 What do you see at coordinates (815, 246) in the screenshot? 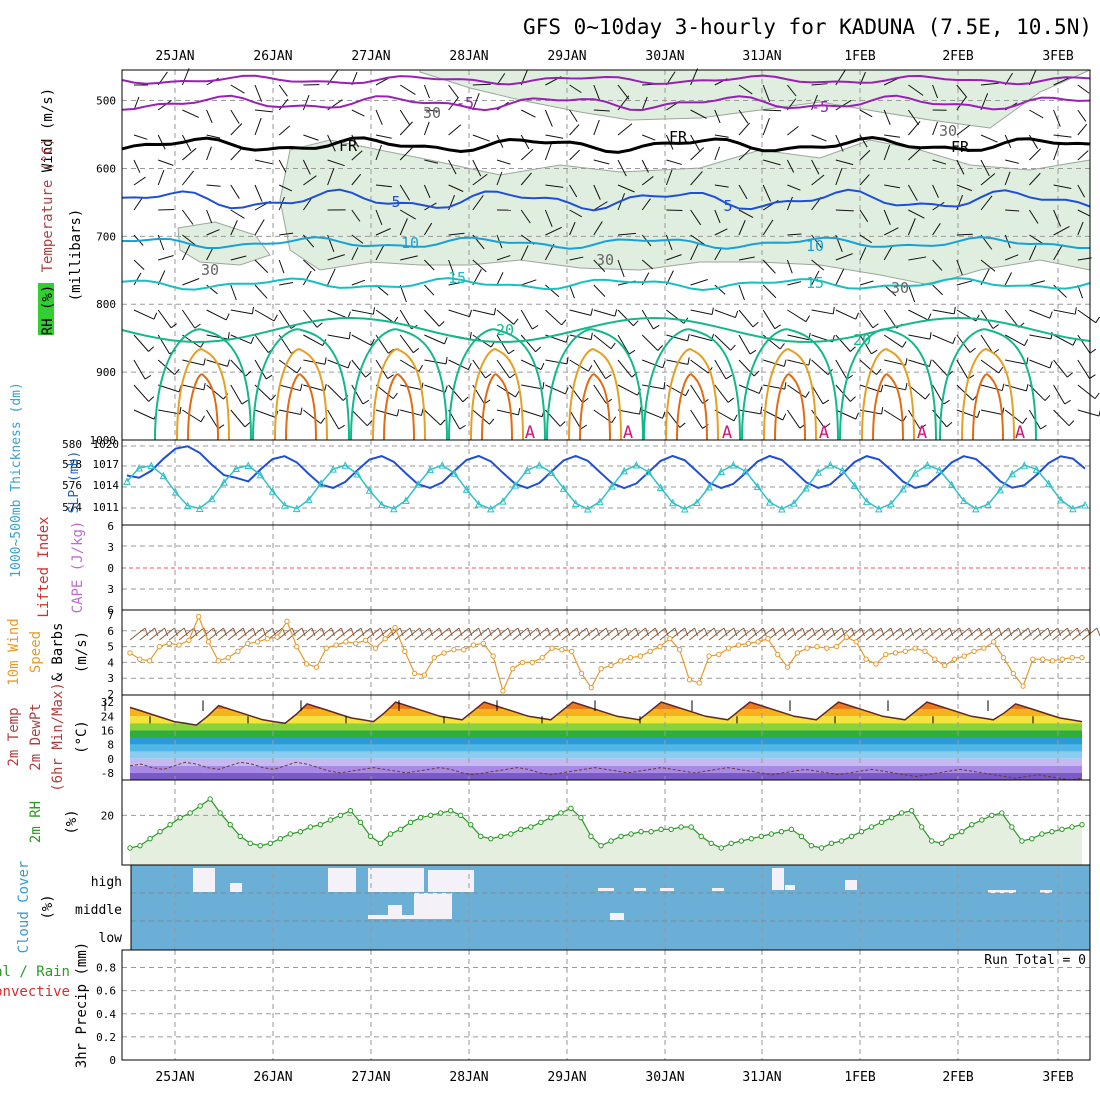
I see `contour-label: 10` at bounding box center [815, 246].